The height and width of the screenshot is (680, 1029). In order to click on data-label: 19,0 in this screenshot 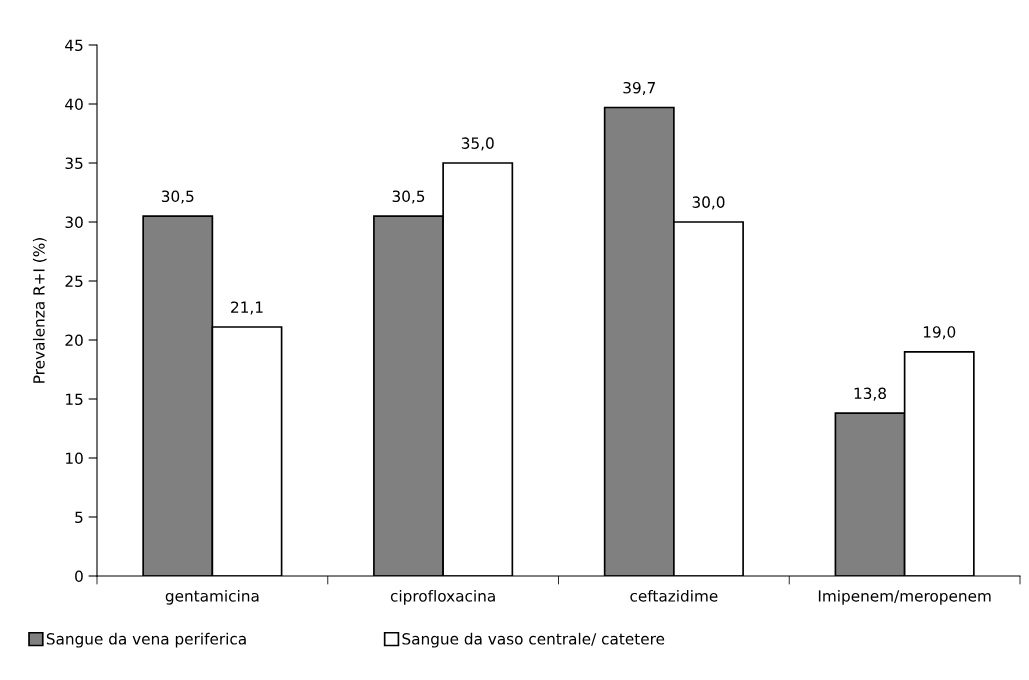, I will do `click(939, 333)`.